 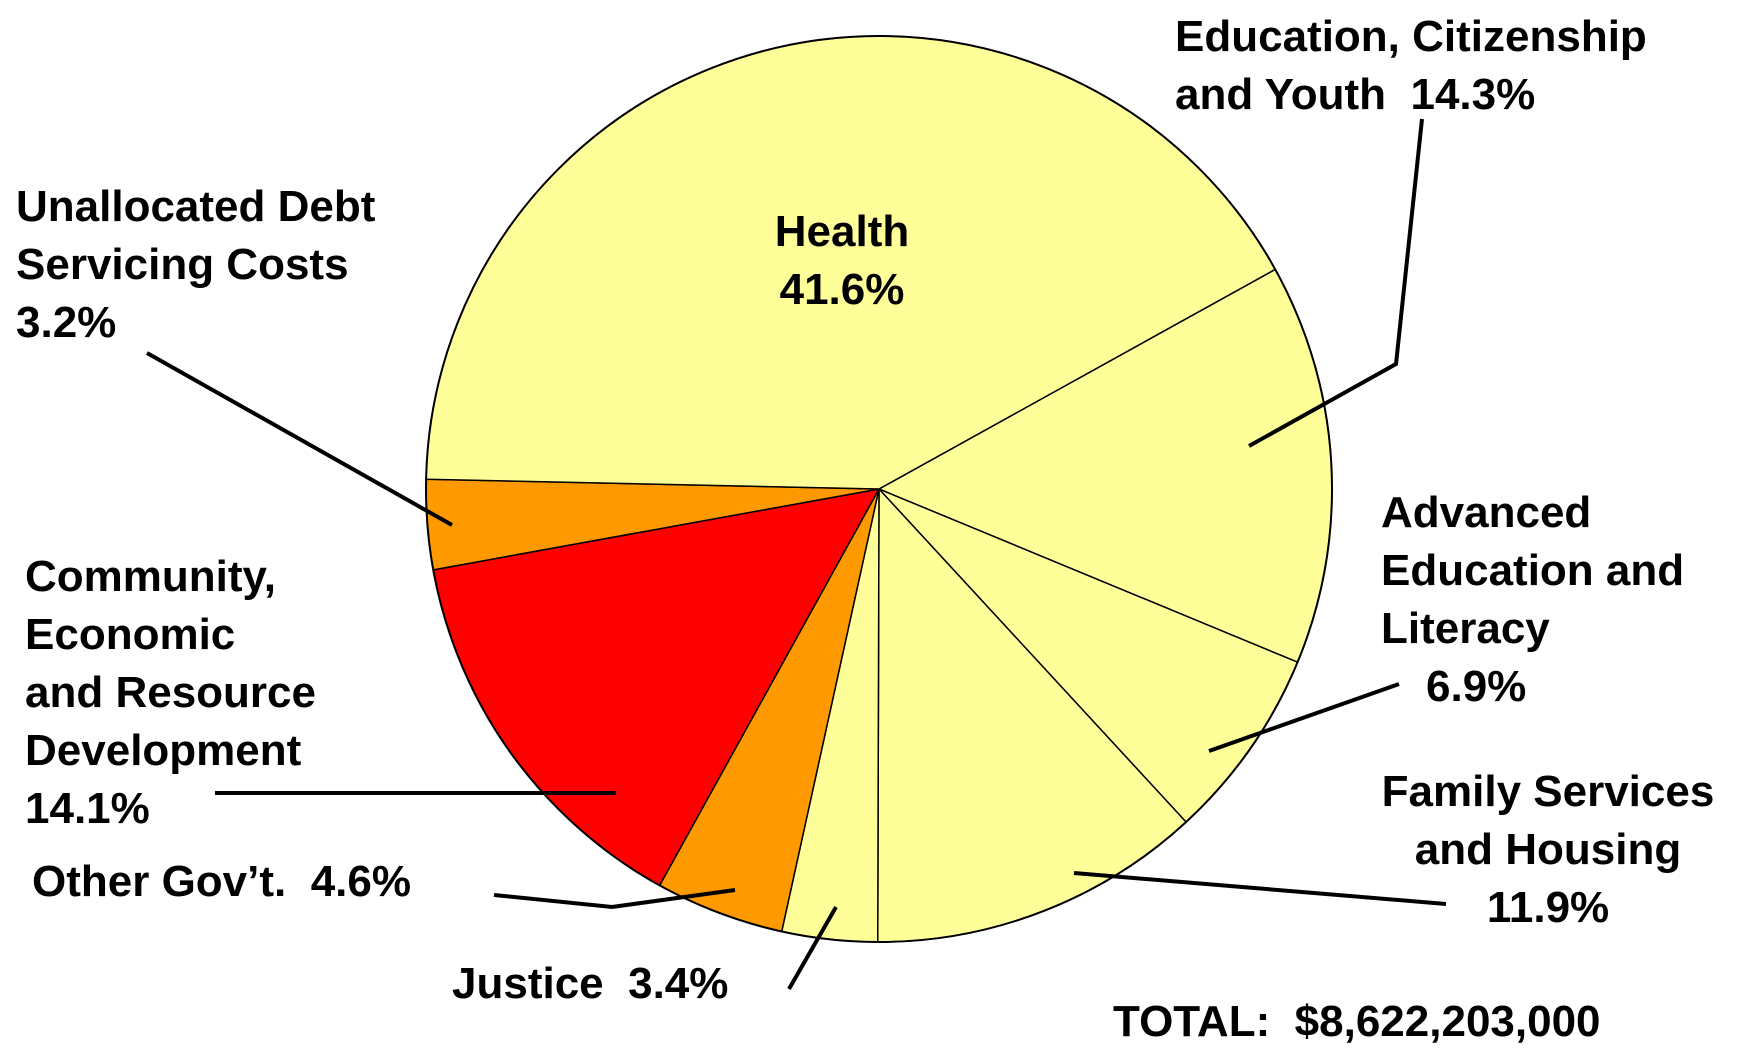 I want to click on category-name: Other Gov’t., so click(x=159, y=881).